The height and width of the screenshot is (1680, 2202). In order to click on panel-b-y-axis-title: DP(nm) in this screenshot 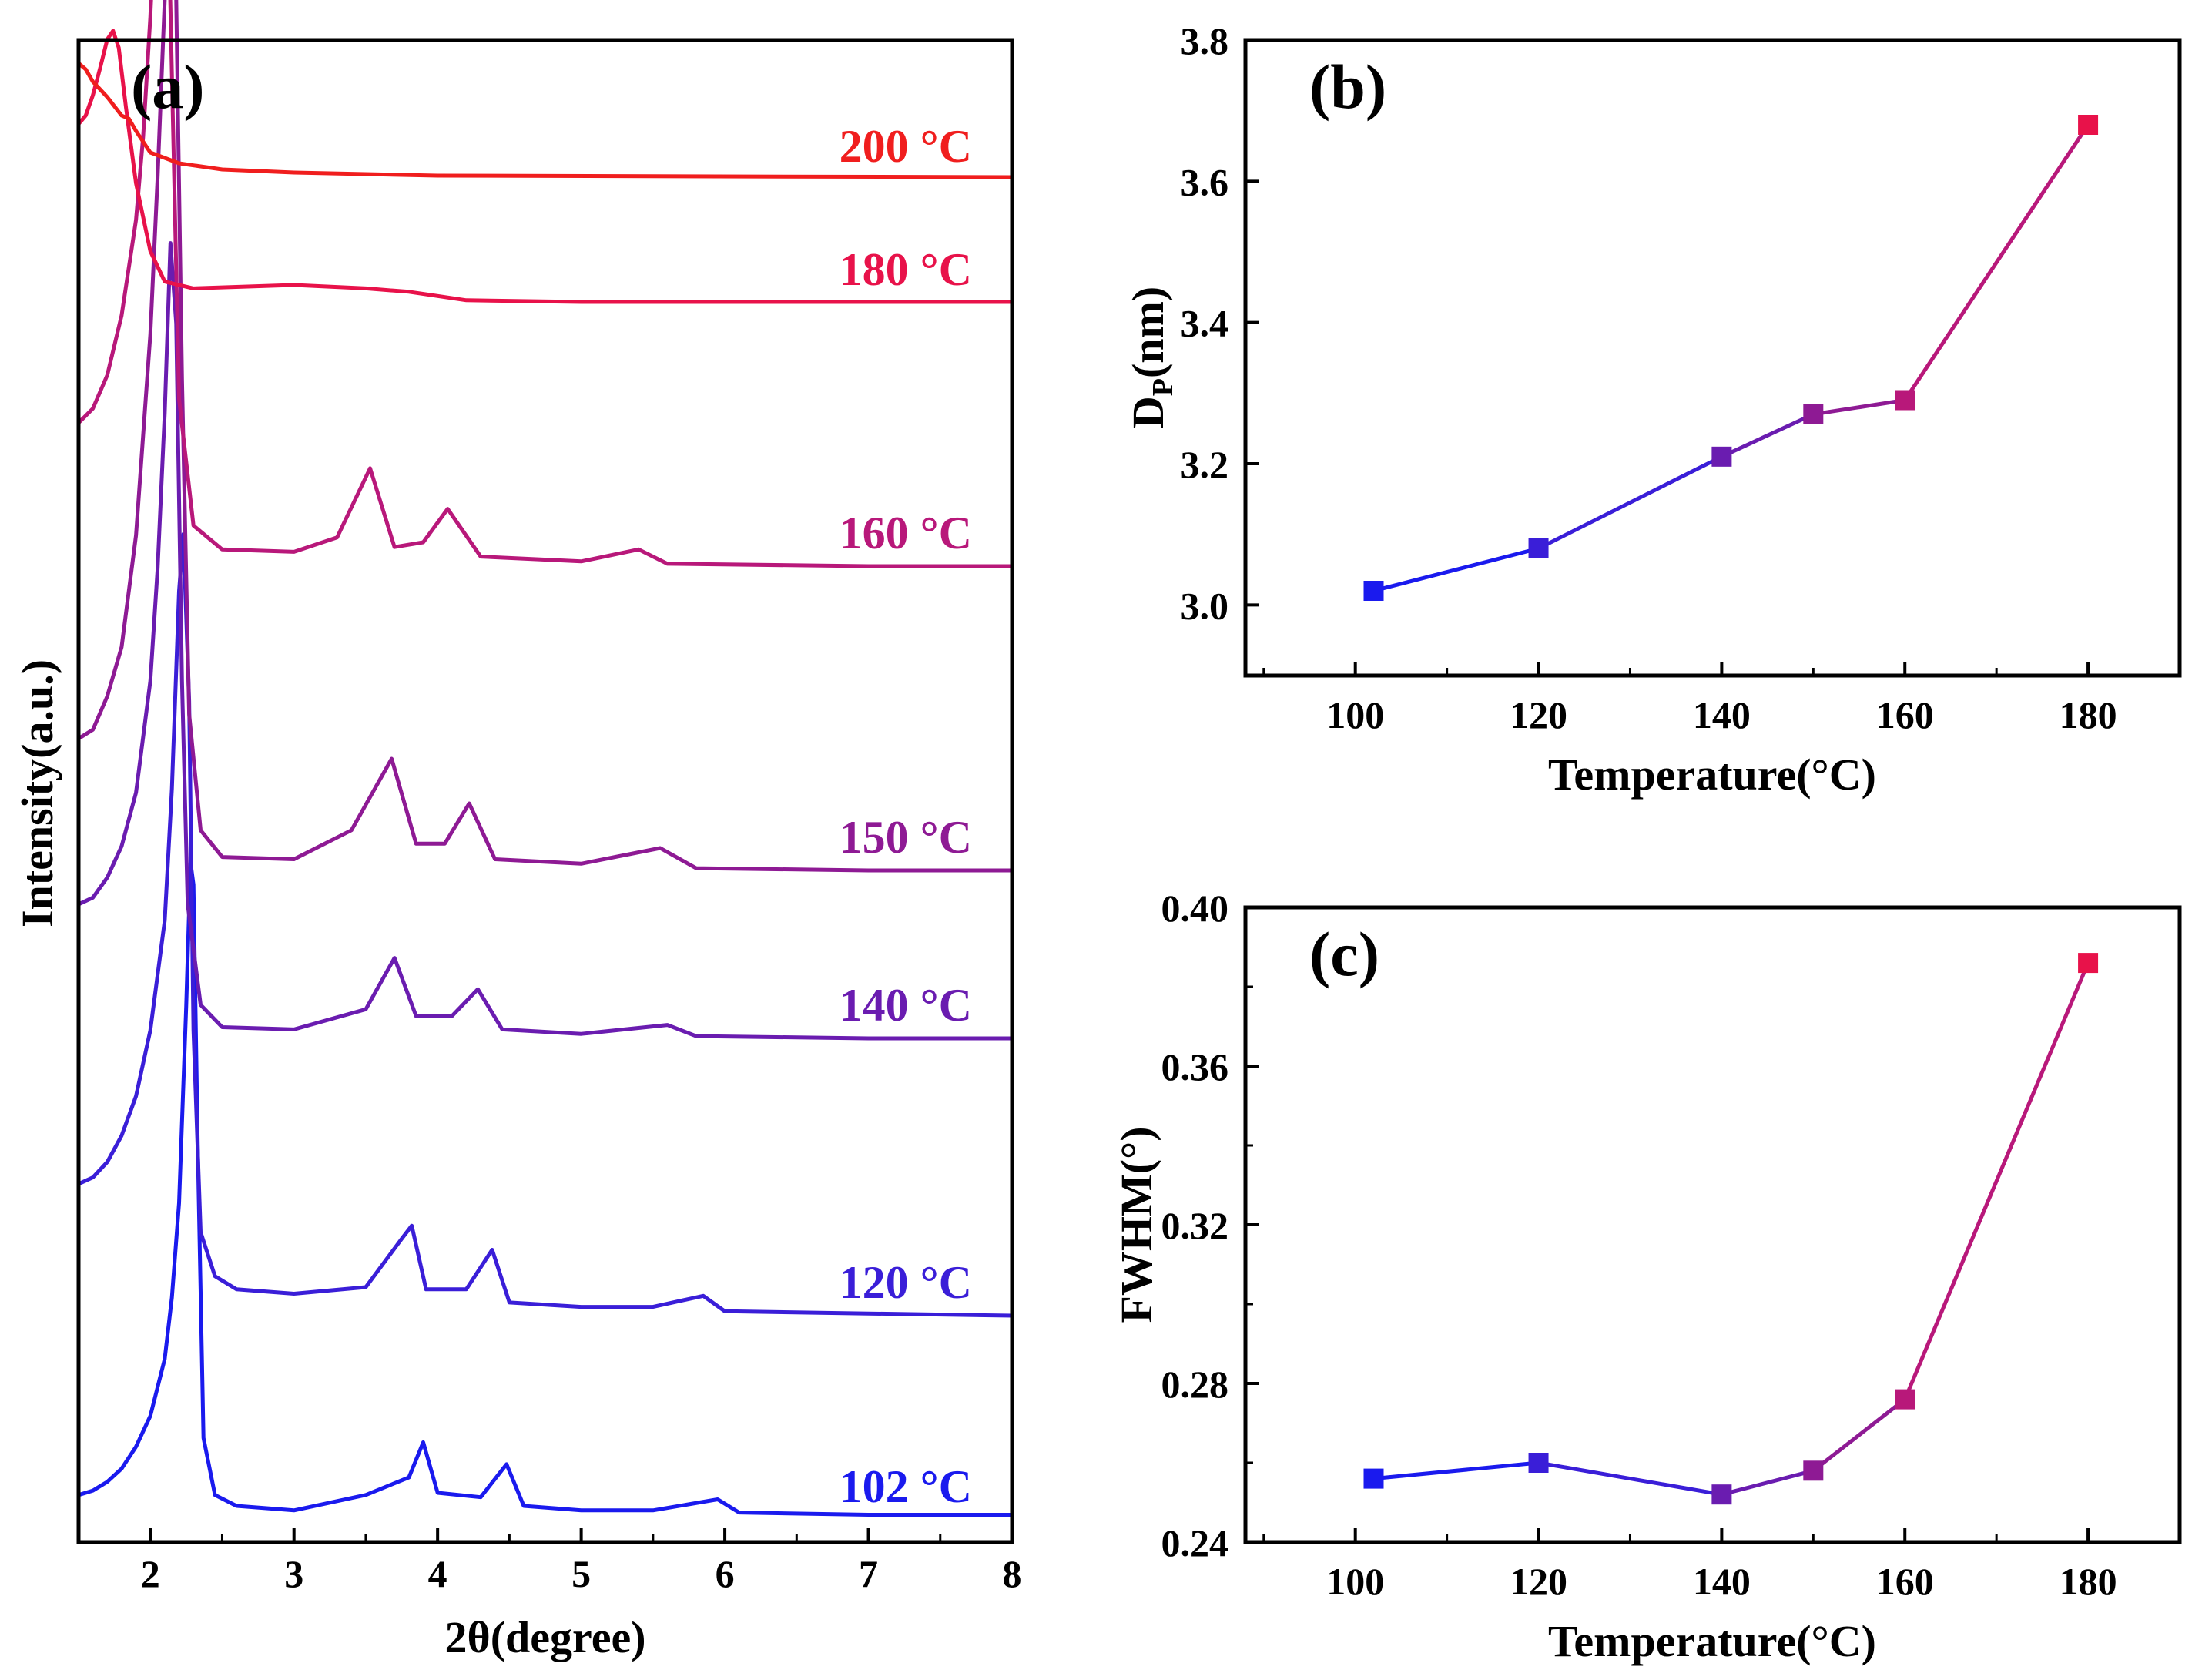, I will do `click(1151, 357)`.